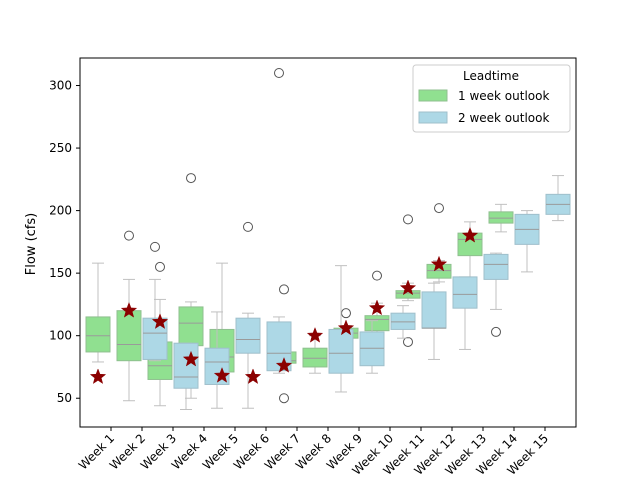 The image size is (640, 480). I want to click on legend: Leadtime 1 week outlook 2 week outlook, so click(491, 98).